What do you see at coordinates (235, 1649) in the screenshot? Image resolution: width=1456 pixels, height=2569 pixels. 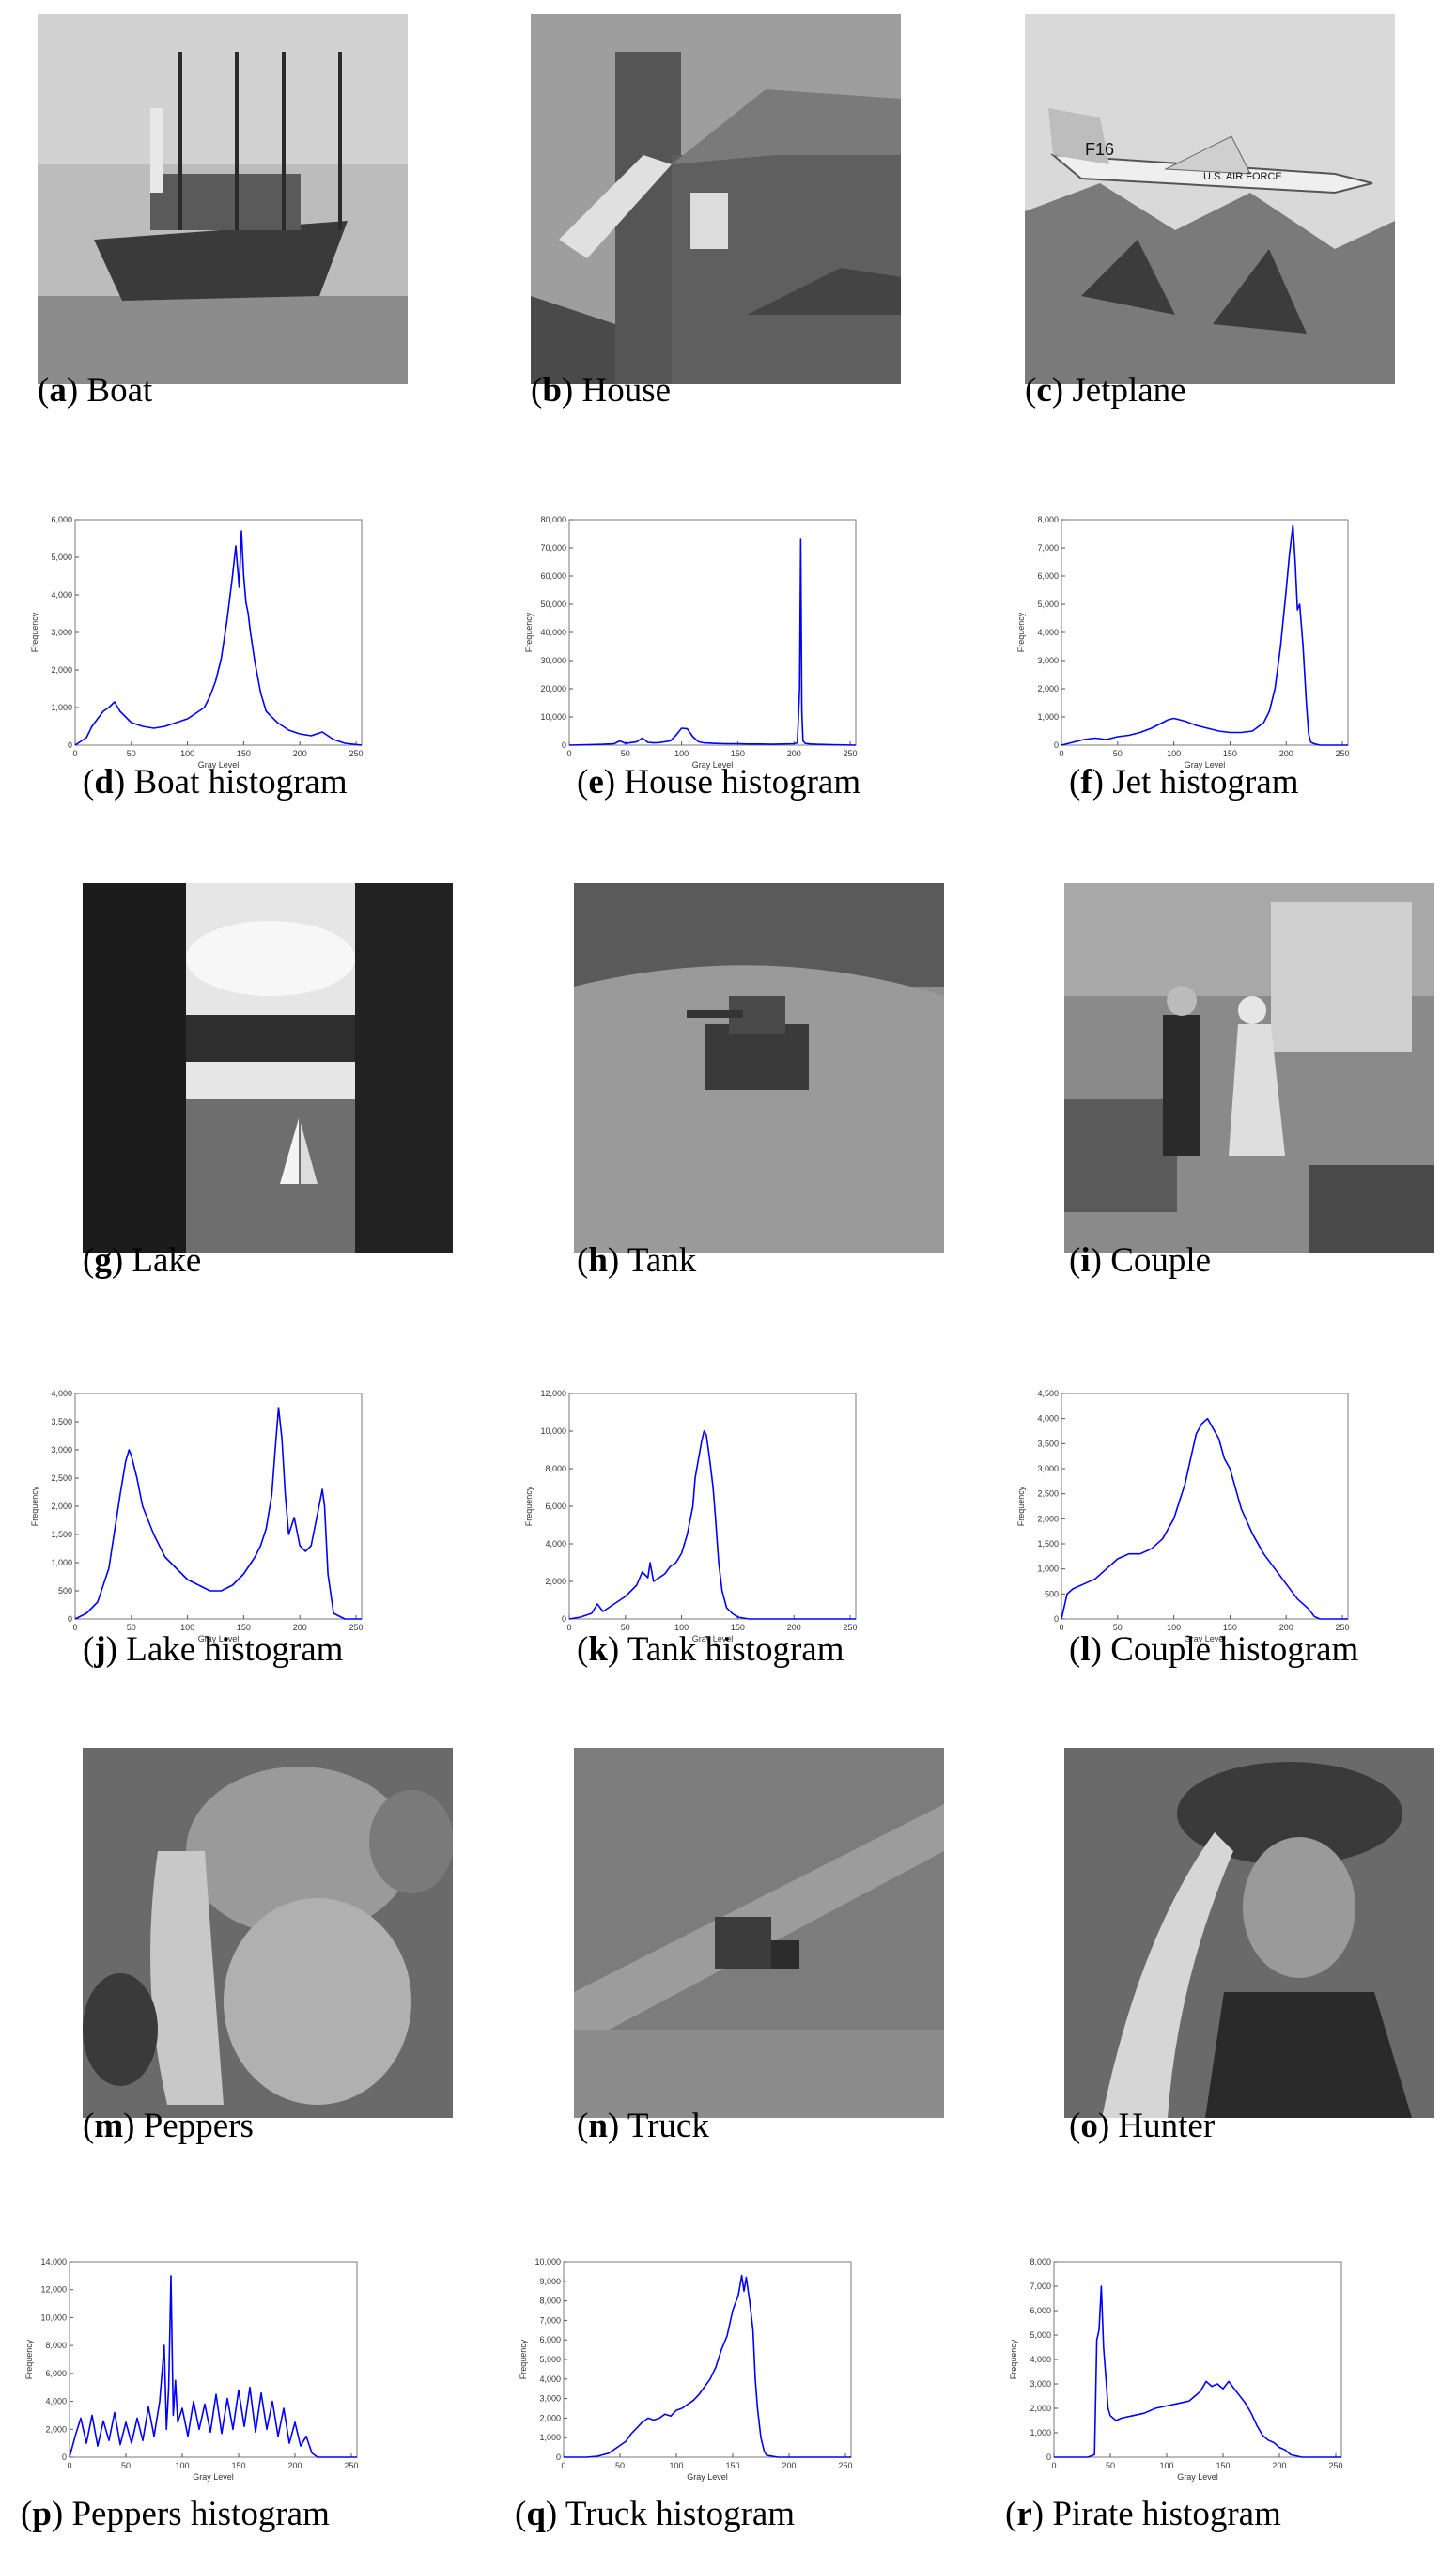 I see `caption-text: Lake histogram` at bounding box center [235, 1649].